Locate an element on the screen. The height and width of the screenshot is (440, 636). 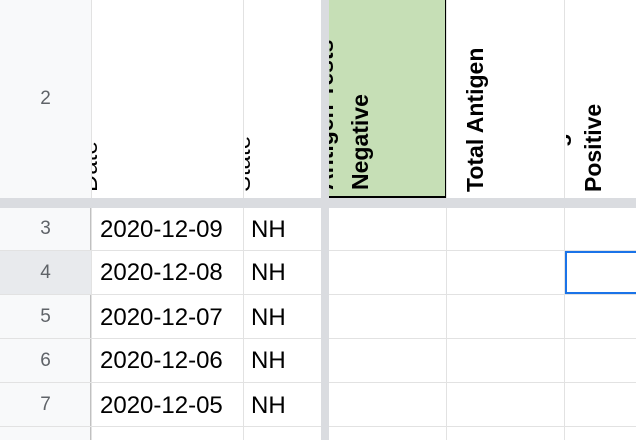
row-header-5: 5 is located at coordinates (45, 316).